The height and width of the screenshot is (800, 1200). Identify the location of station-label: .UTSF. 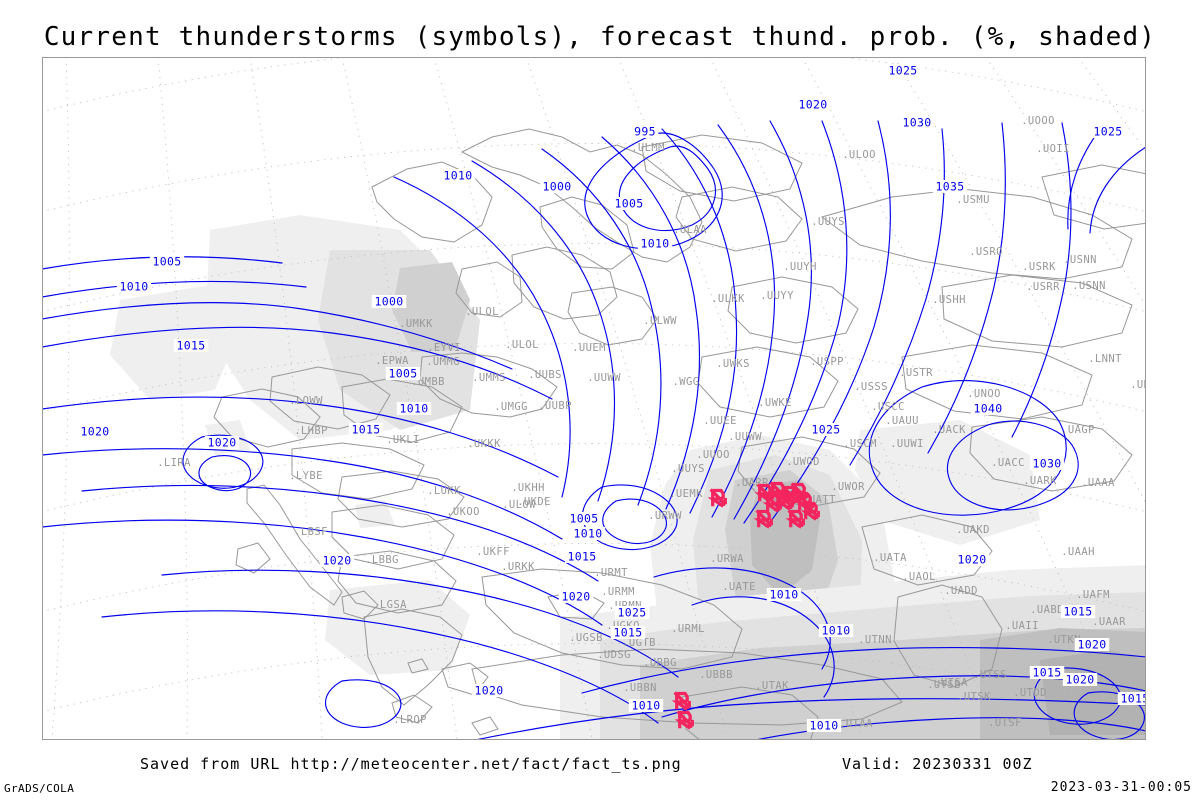
(1004, 723).